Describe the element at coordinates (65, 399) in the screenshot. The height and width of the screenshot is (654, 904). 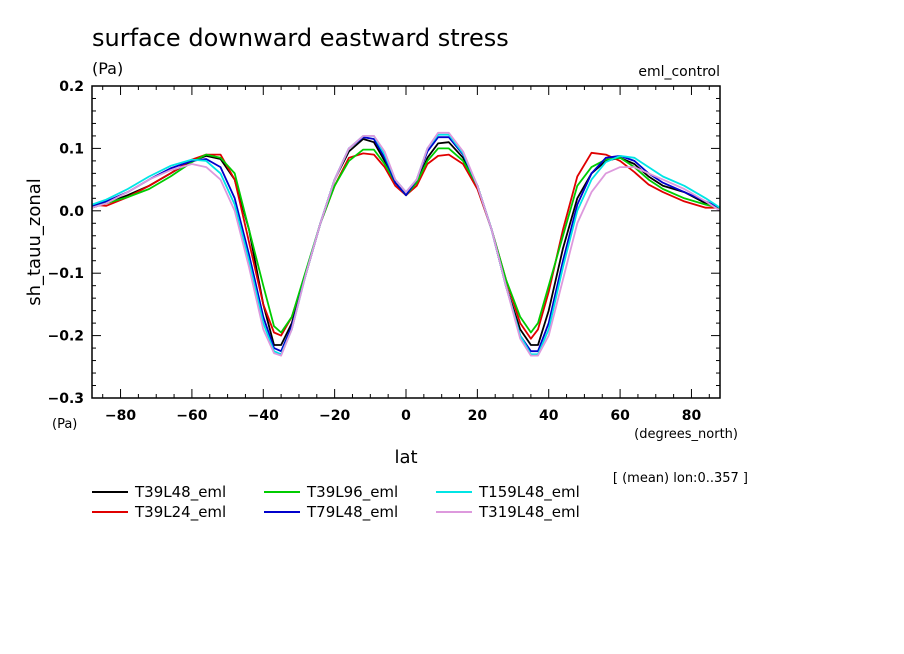
I see `y-tick-label: −0.3` at that location.